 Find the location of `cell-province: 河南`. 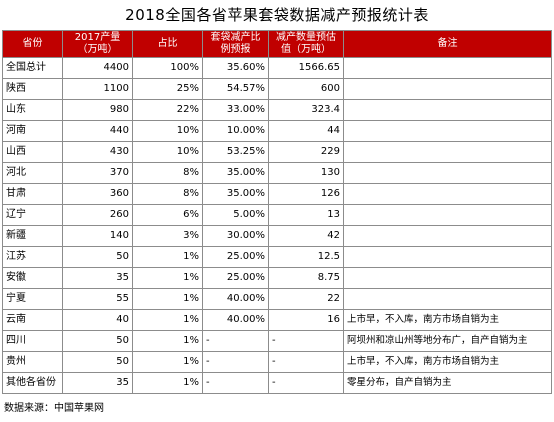

cell-province: 河南 is located at coordinates (32, 131).